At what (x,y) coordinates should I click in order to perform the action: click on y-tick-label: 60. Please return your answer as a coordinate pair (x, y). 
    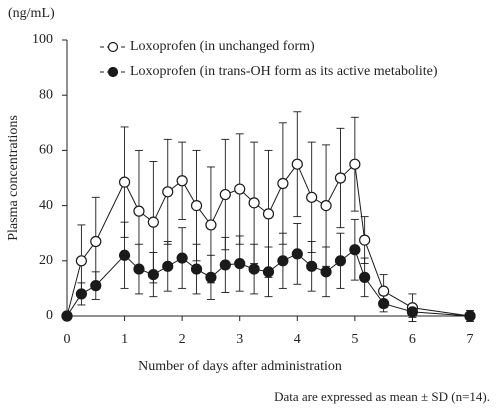
    Looking at the image, I should click on (46, 150).